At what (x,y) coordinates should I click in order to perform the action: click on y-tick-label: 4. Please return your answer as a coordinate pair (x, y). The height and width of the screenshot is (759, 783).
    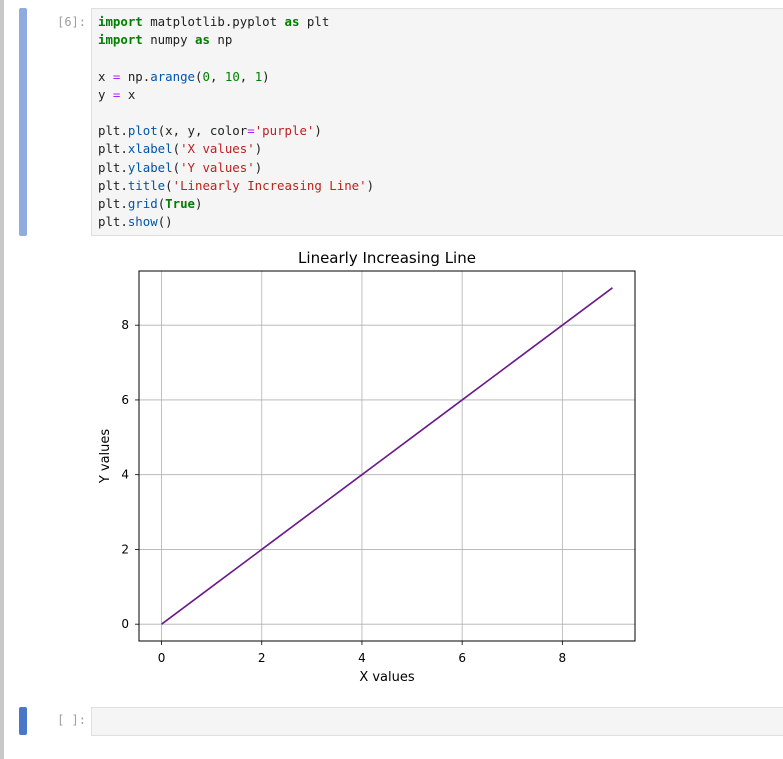
    Looking at the image, I should click on (125, 475).